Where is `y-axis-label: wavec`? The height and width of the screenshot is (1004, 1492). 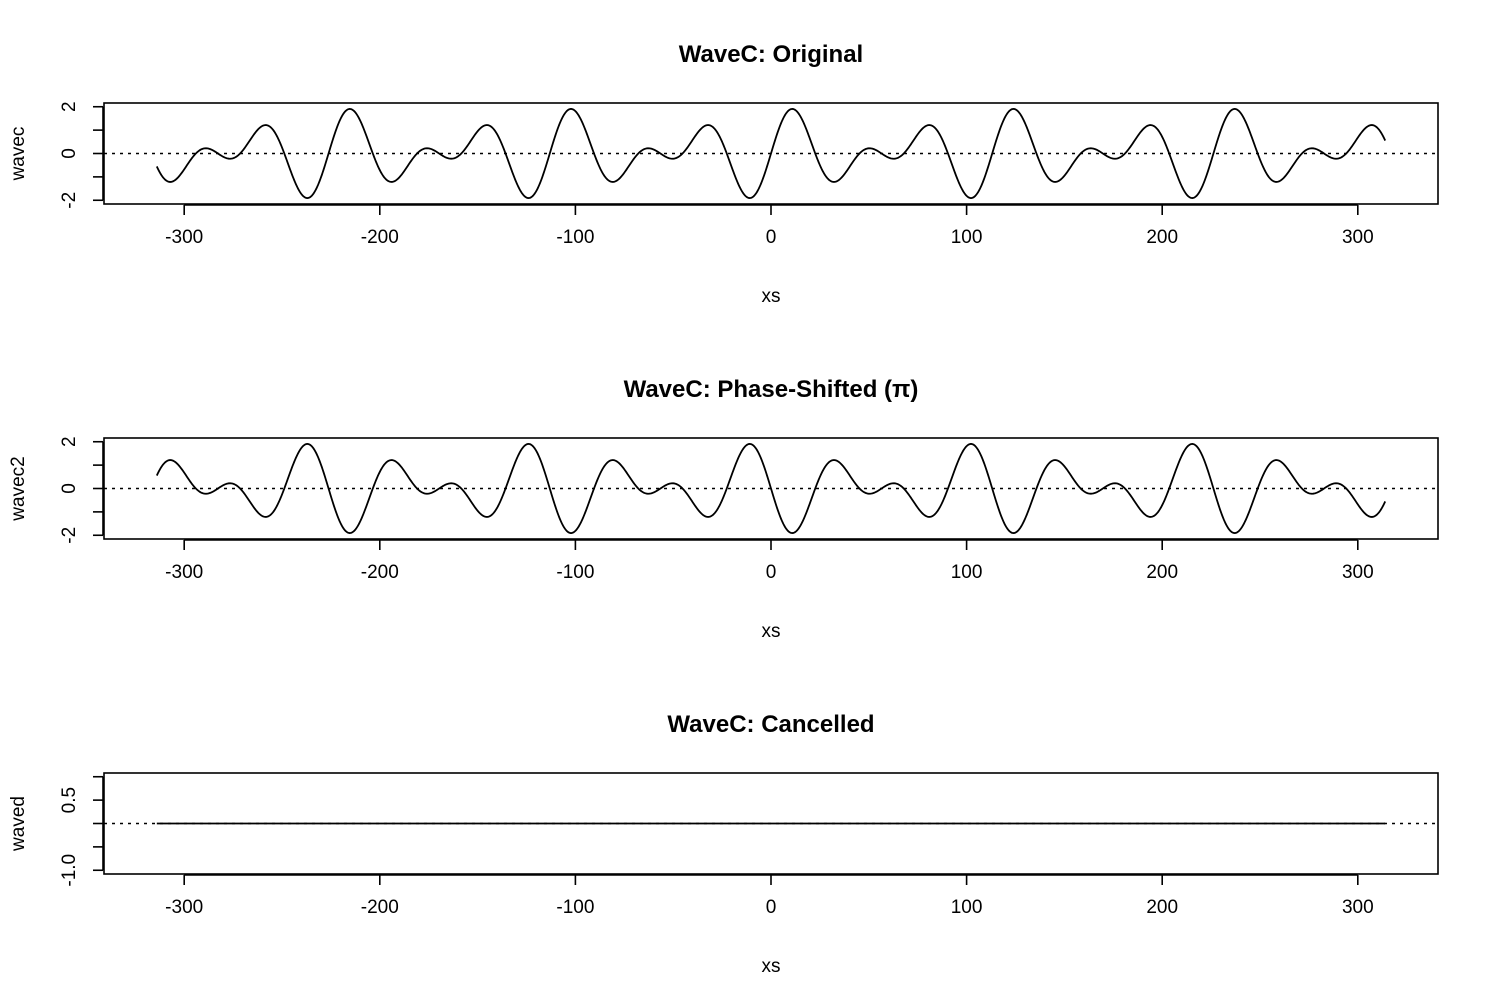
y-axis-label: wavec is located at coordinates (18, 154).